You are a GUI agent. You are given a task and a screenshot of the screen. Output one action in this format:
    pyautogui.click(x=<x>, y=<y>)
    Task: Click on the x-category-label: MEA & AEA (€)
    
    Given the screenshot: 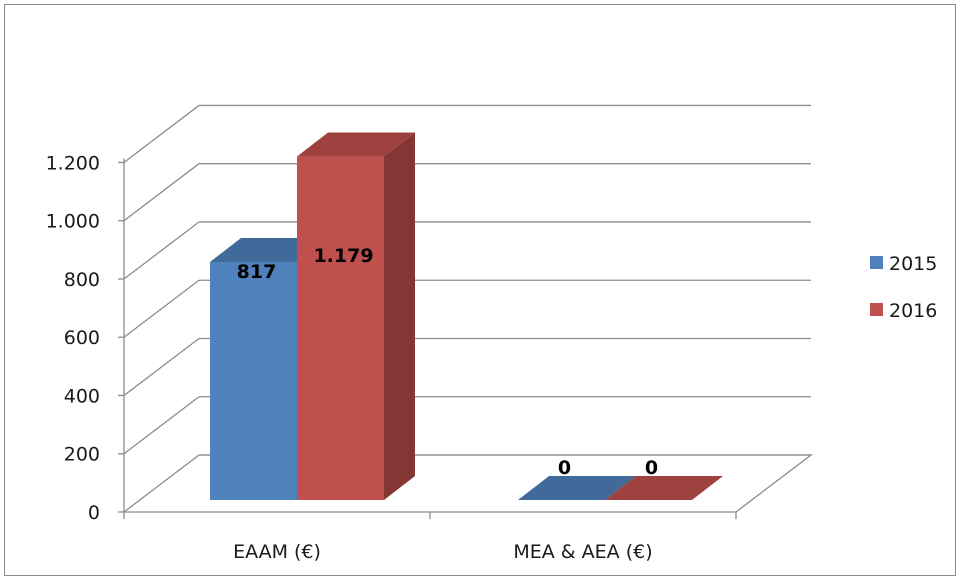 What is the action you would take?
    pyautogui.click(x=582, y=552)
    